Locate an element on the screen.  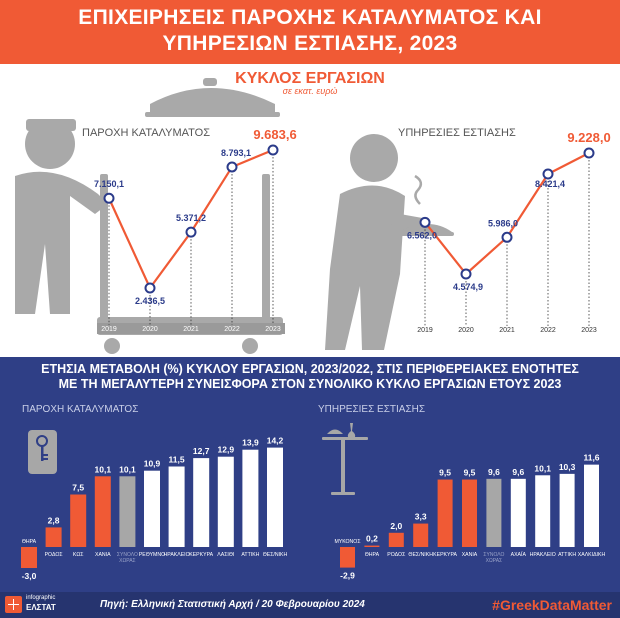
value-label-2020: 4.574,9 is located at coordinates (468, 287).